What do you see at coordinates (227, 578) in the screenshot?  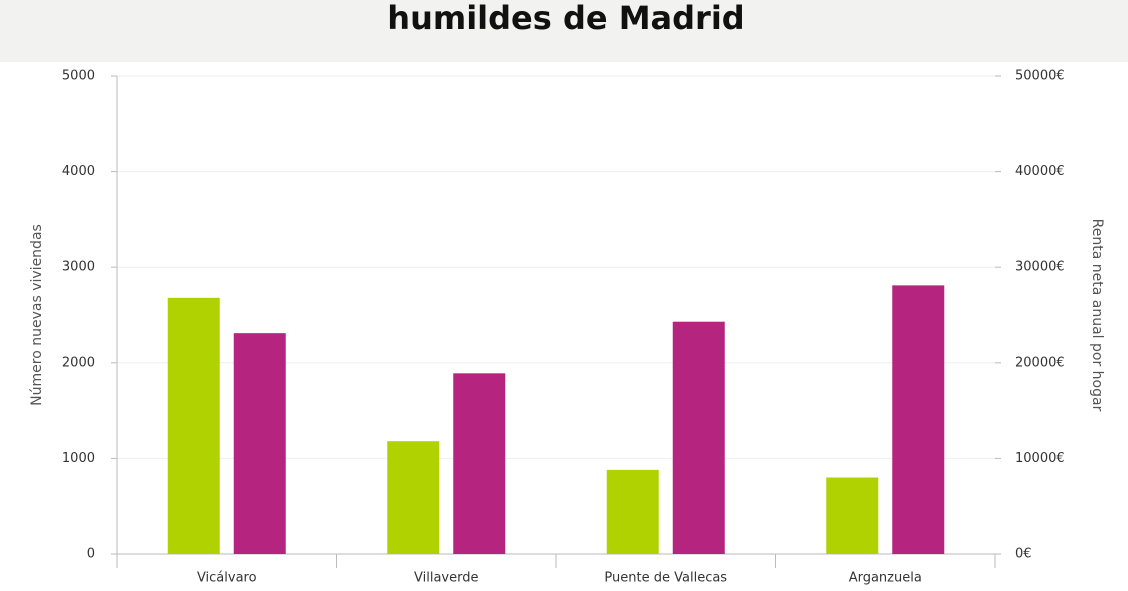 I see `x-tick-label: Vicálvaro` at bounding box center [227, 578].